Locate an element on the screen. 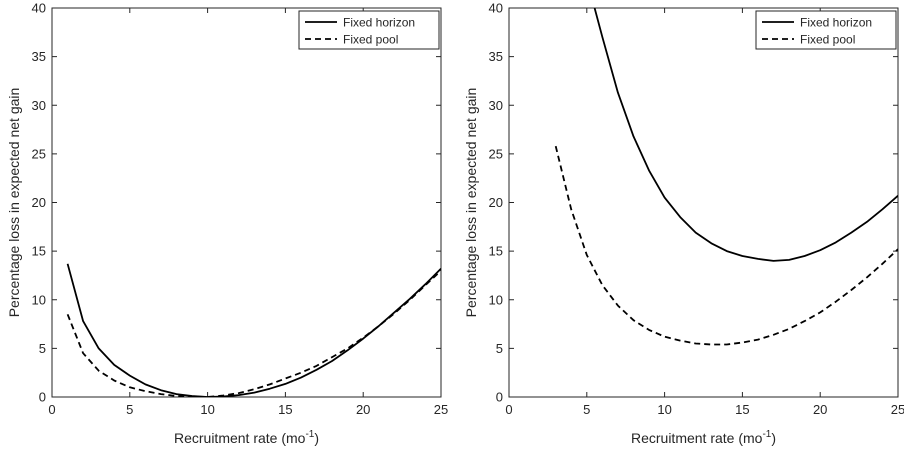 This screenshot has width=904, height=449. series-line-fixed-horizon is located at coordinates (253, 330).